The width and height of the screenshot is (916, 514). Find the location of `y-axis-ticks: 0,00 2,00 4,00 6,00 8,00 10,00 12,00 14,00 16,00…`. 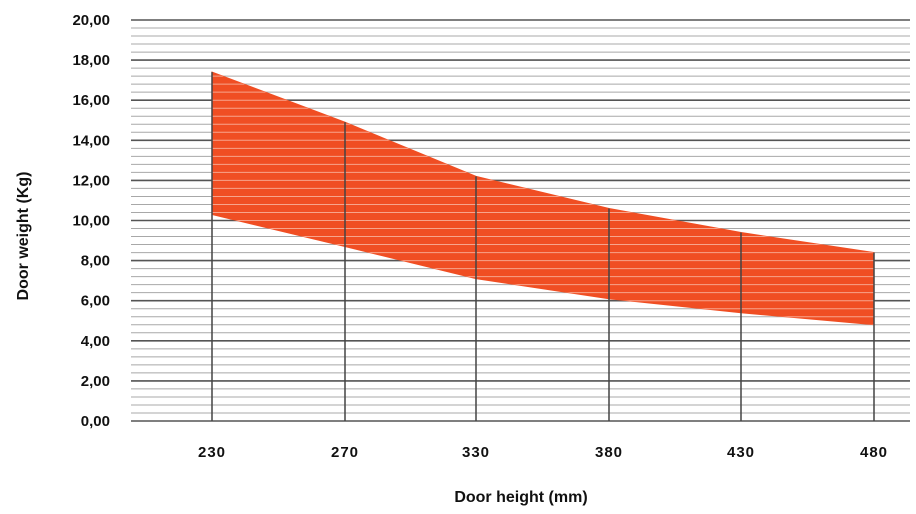

y-axis-ticks: 0,00 2,00 4,00 6,00 8,00 10,00 12,00 14,00 16,00… is located at coordinates (91, 221).